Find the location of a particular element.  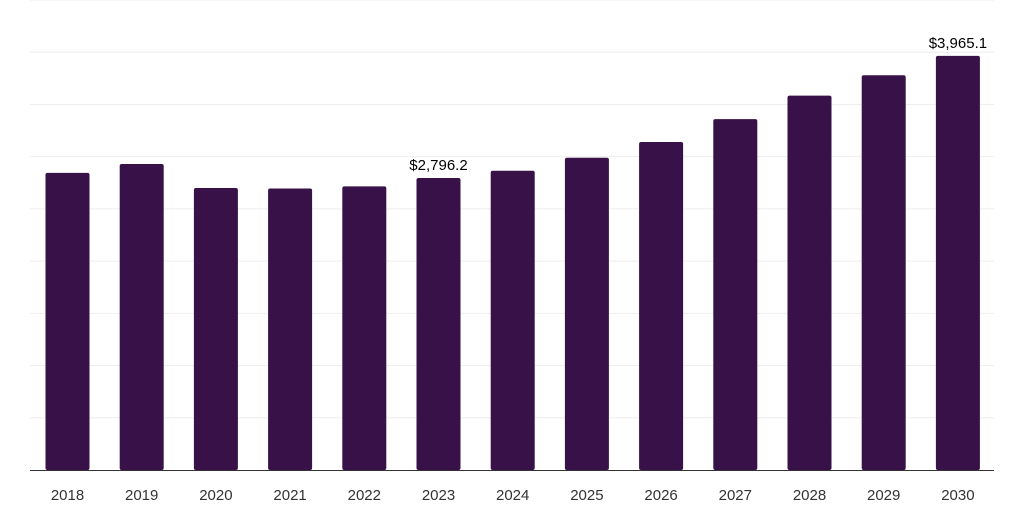

x-tick-label-2025: 2025 is located at coordinates (586, 495).